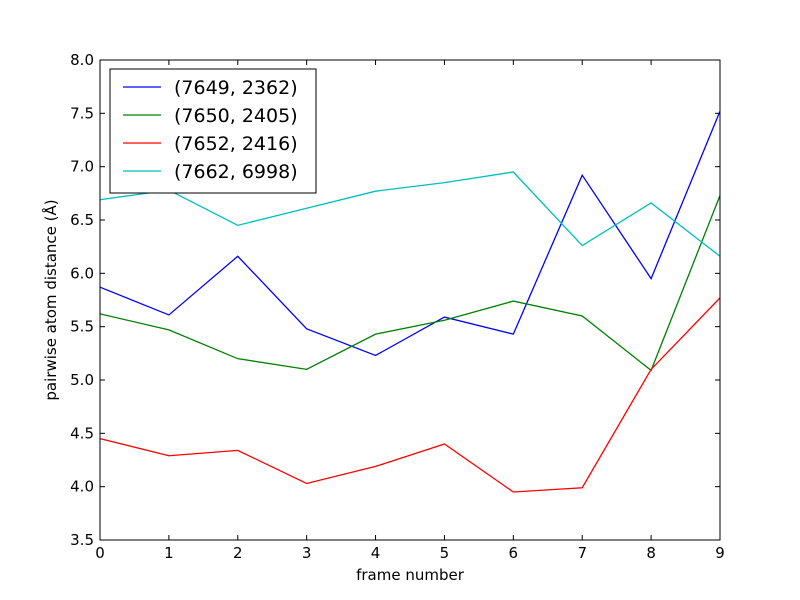 Image resolution: width=800 pixels, height=600 pixels. Describe the element at coordinates (514, 553) in the screenshot. I see `x-tick-label: 6` at that location.